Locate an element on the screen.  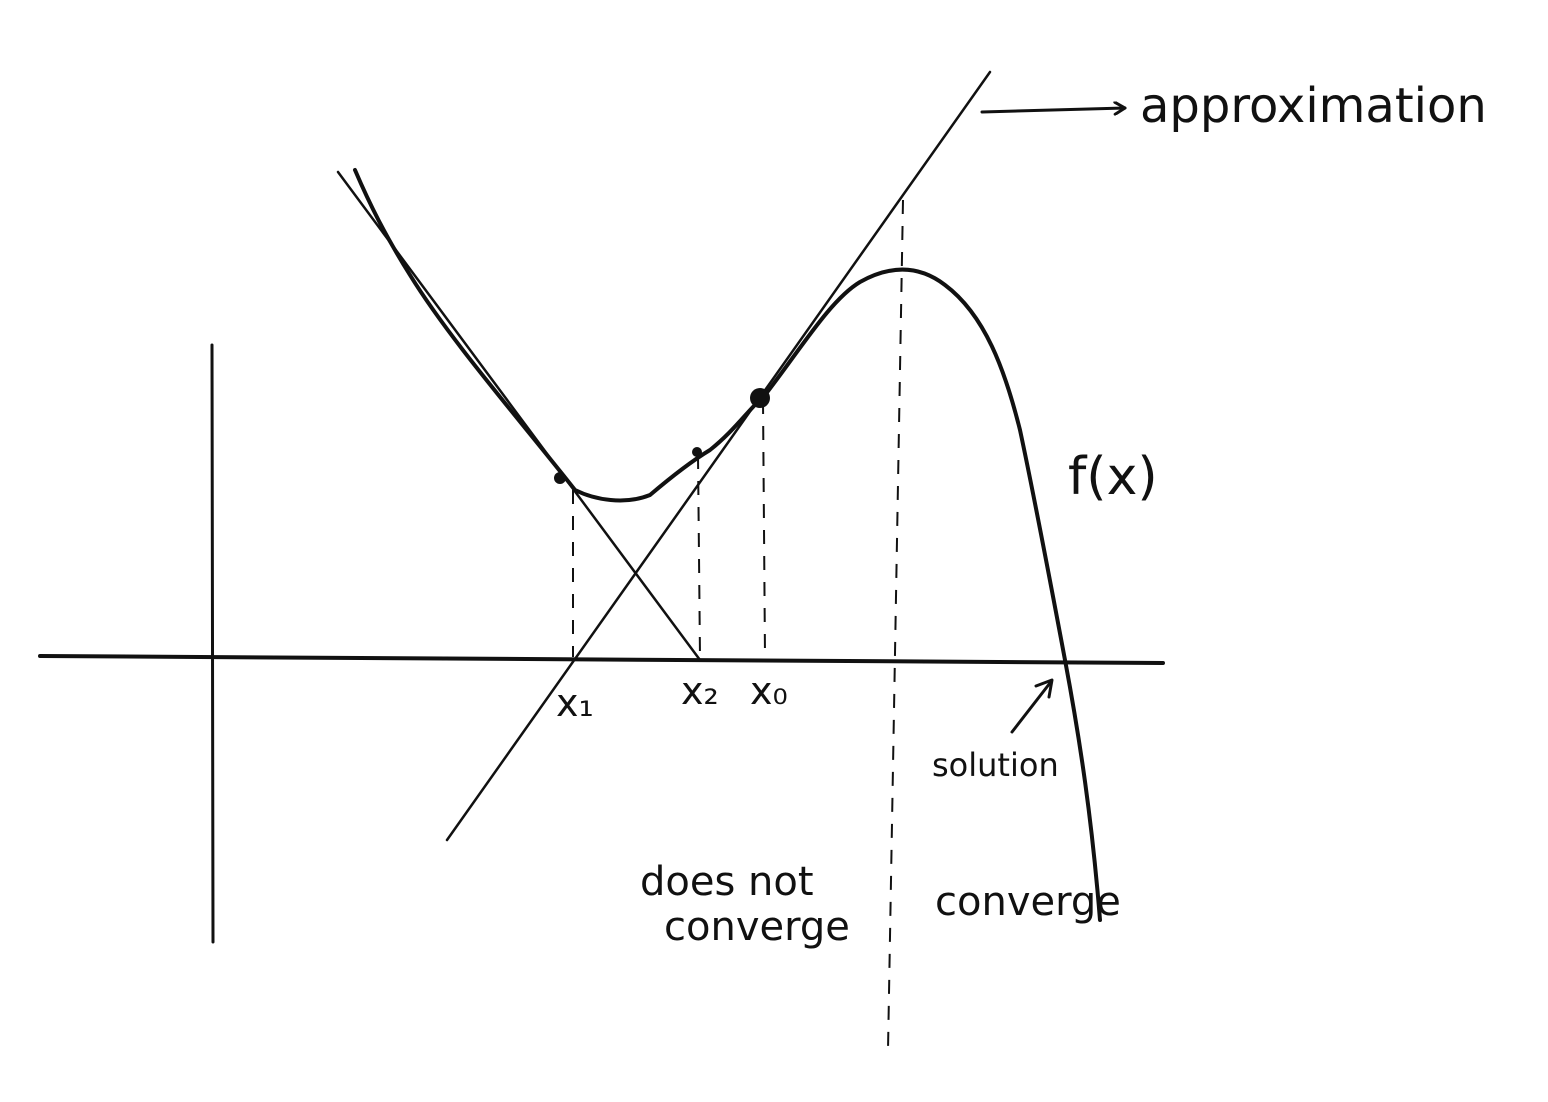
solution-arrowhead is located at coordinates (1044, 688).